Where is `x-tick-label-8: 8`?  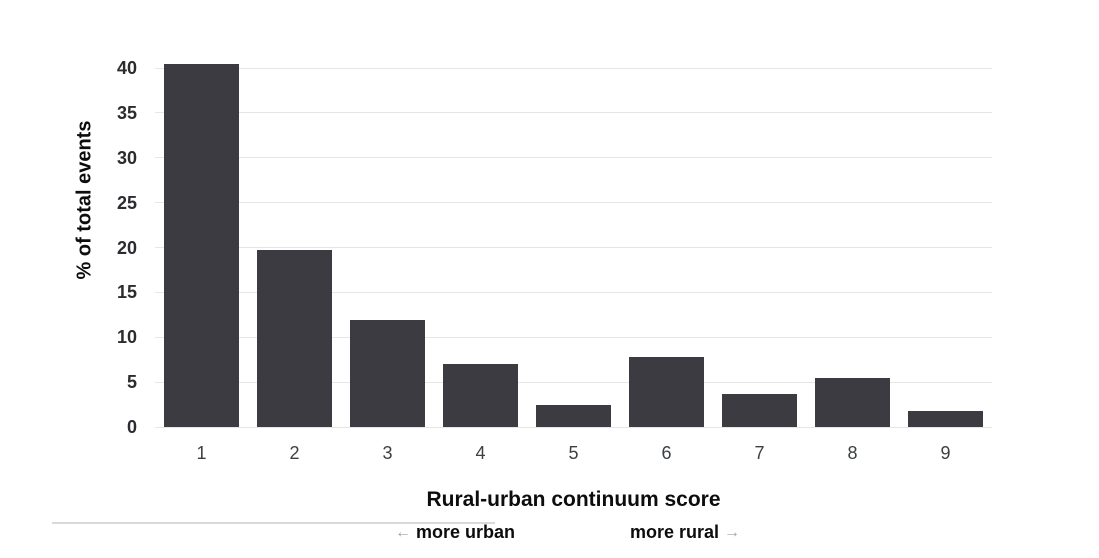
x-tick-label-8: 8 is located at coordinates (852, 453).